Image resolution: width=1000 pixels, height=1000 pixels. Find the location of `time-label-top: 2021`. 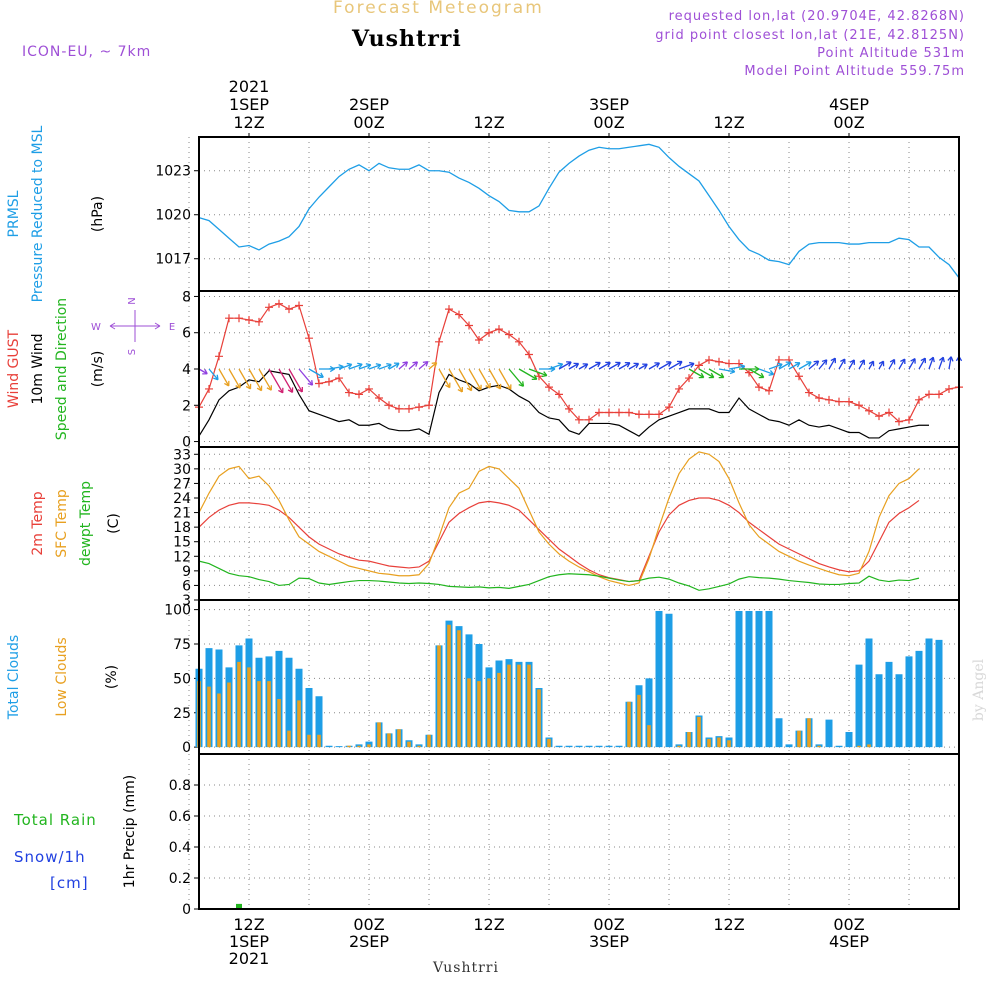

time-label-top: 2021 is located at coordinates (249, 86).